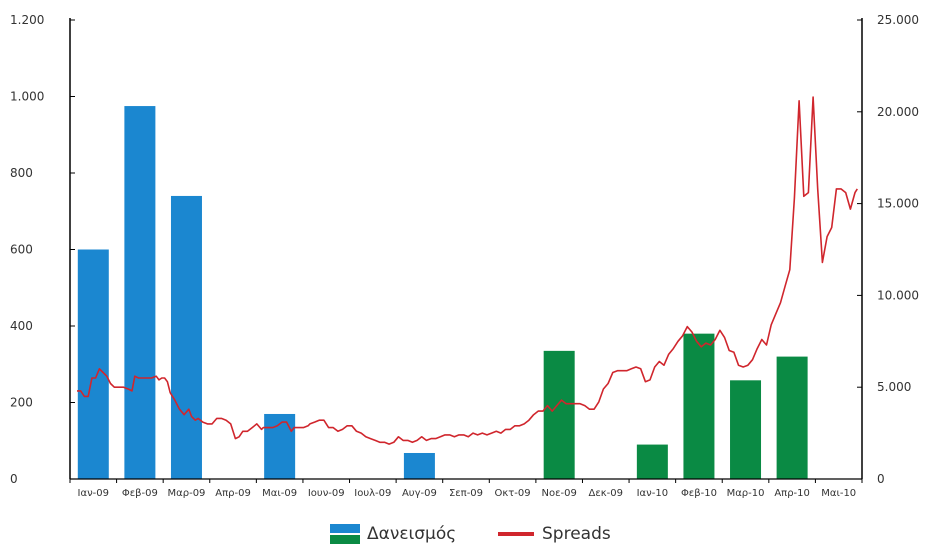 The width and height of the screenshot is (932, 545). Describe the element at coordinates (838, 493) in the screenshot. I see `x-tick-label: Μαι-10` at that location.